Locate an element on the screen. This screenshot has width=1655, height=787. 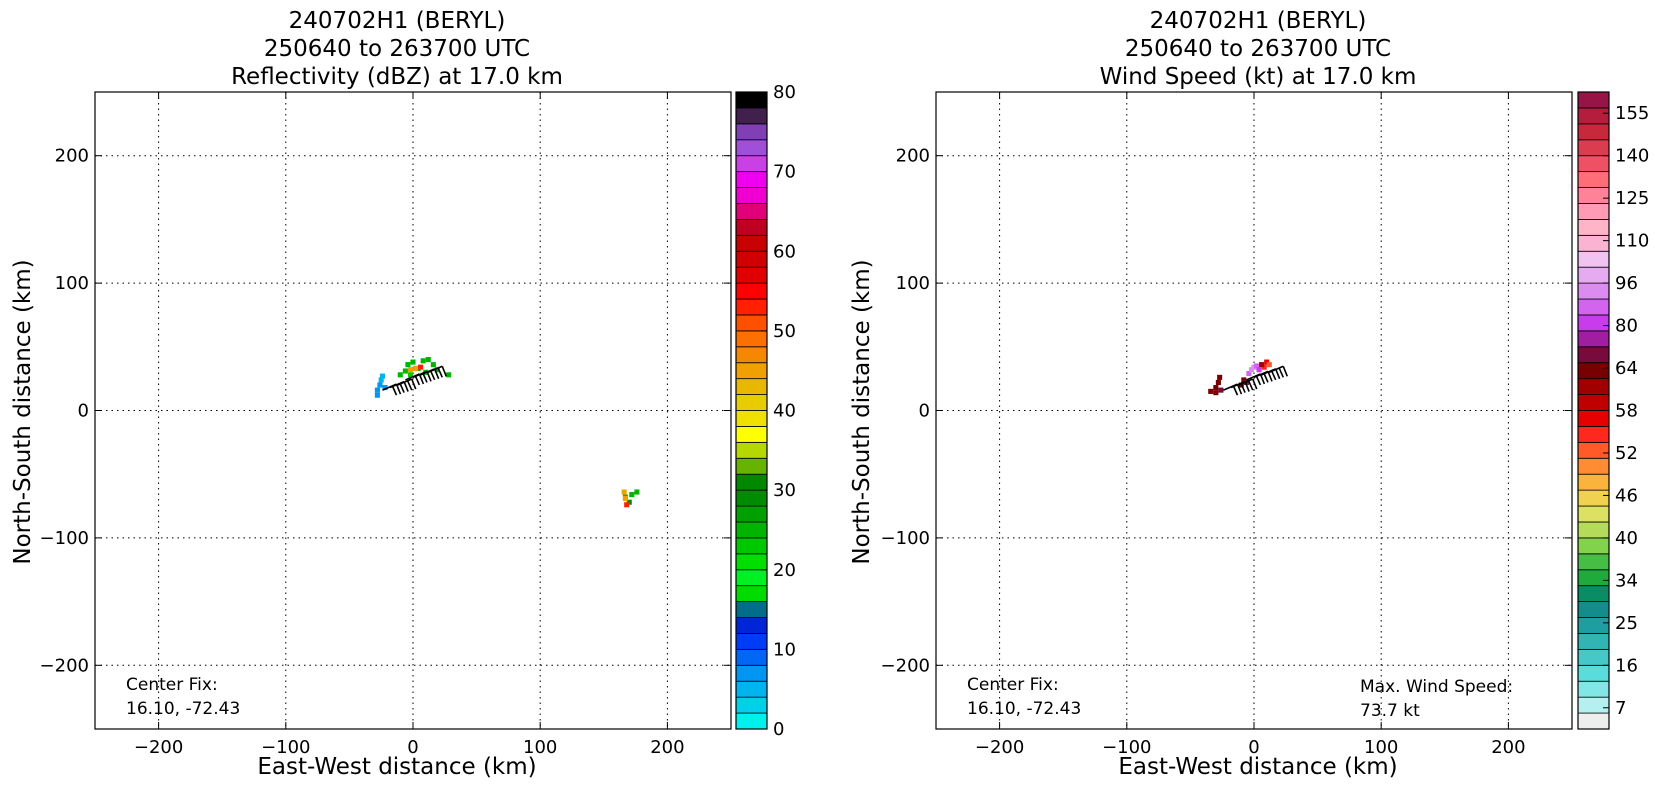
x-tick-label: 100 is located at coordinates (1381, 747).